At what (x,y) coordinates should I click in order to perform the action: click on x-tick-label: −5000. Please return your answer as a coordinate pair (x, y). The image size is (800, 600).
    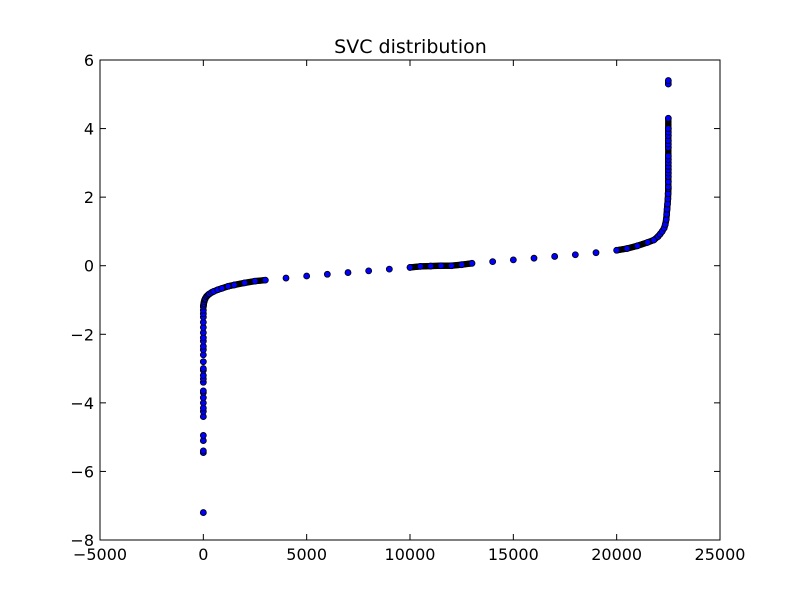
    Looking at the image, I should click on (100, 554).